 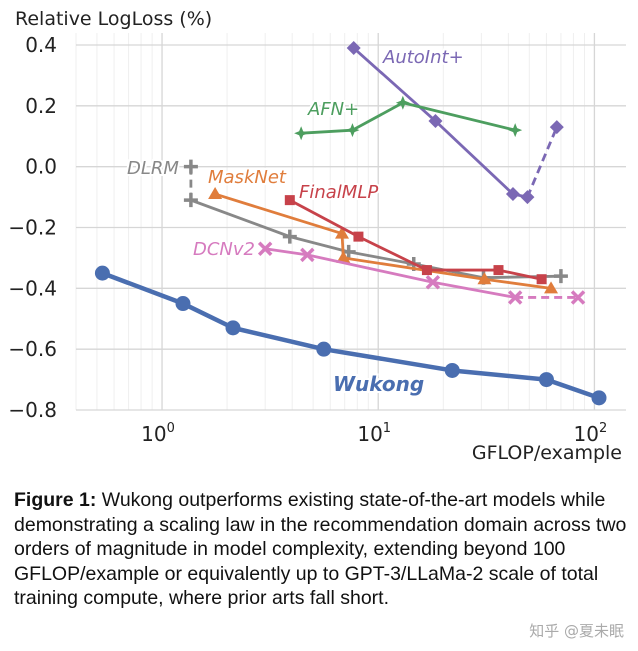 I want to click on y-tick-label: 0.2, so click(x=41, y=106).